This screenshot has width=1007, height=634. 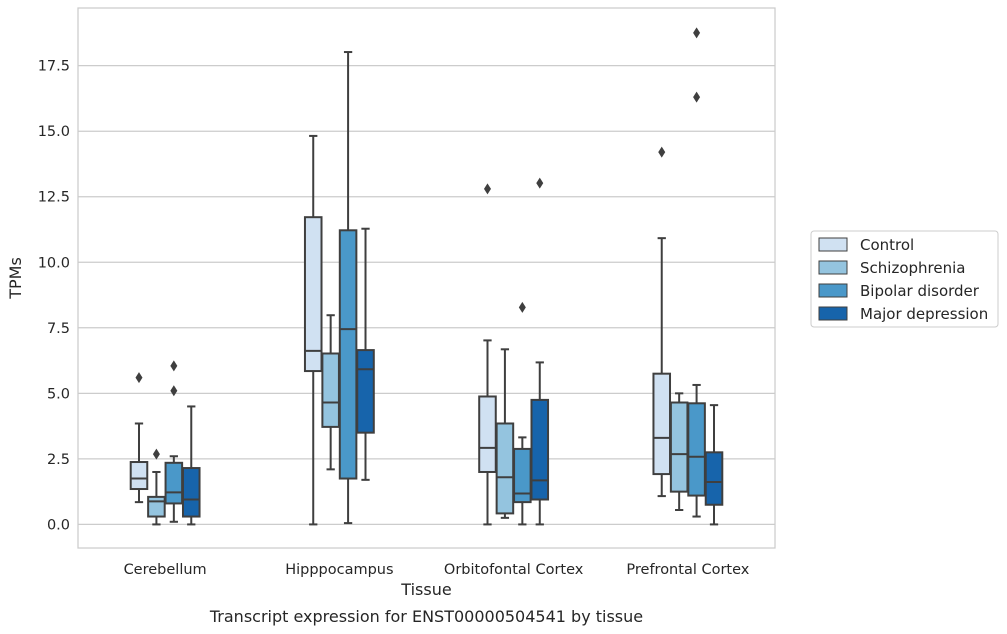 What do you see at coordinates (912, 268) in the screenshot?
I see `legend-label: Schizophrenia` at bounding box center [912, 268].